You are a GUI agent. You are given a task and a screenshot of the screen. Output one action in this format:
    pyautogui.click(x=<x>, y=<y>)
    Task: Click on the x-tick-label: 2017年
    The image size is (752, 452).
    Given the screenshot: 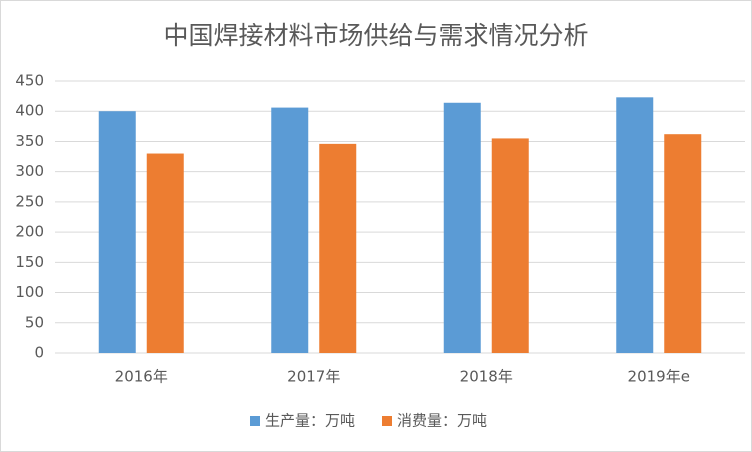 What is the action you would take?
    pyautogui.click(x=313, y=377)
    